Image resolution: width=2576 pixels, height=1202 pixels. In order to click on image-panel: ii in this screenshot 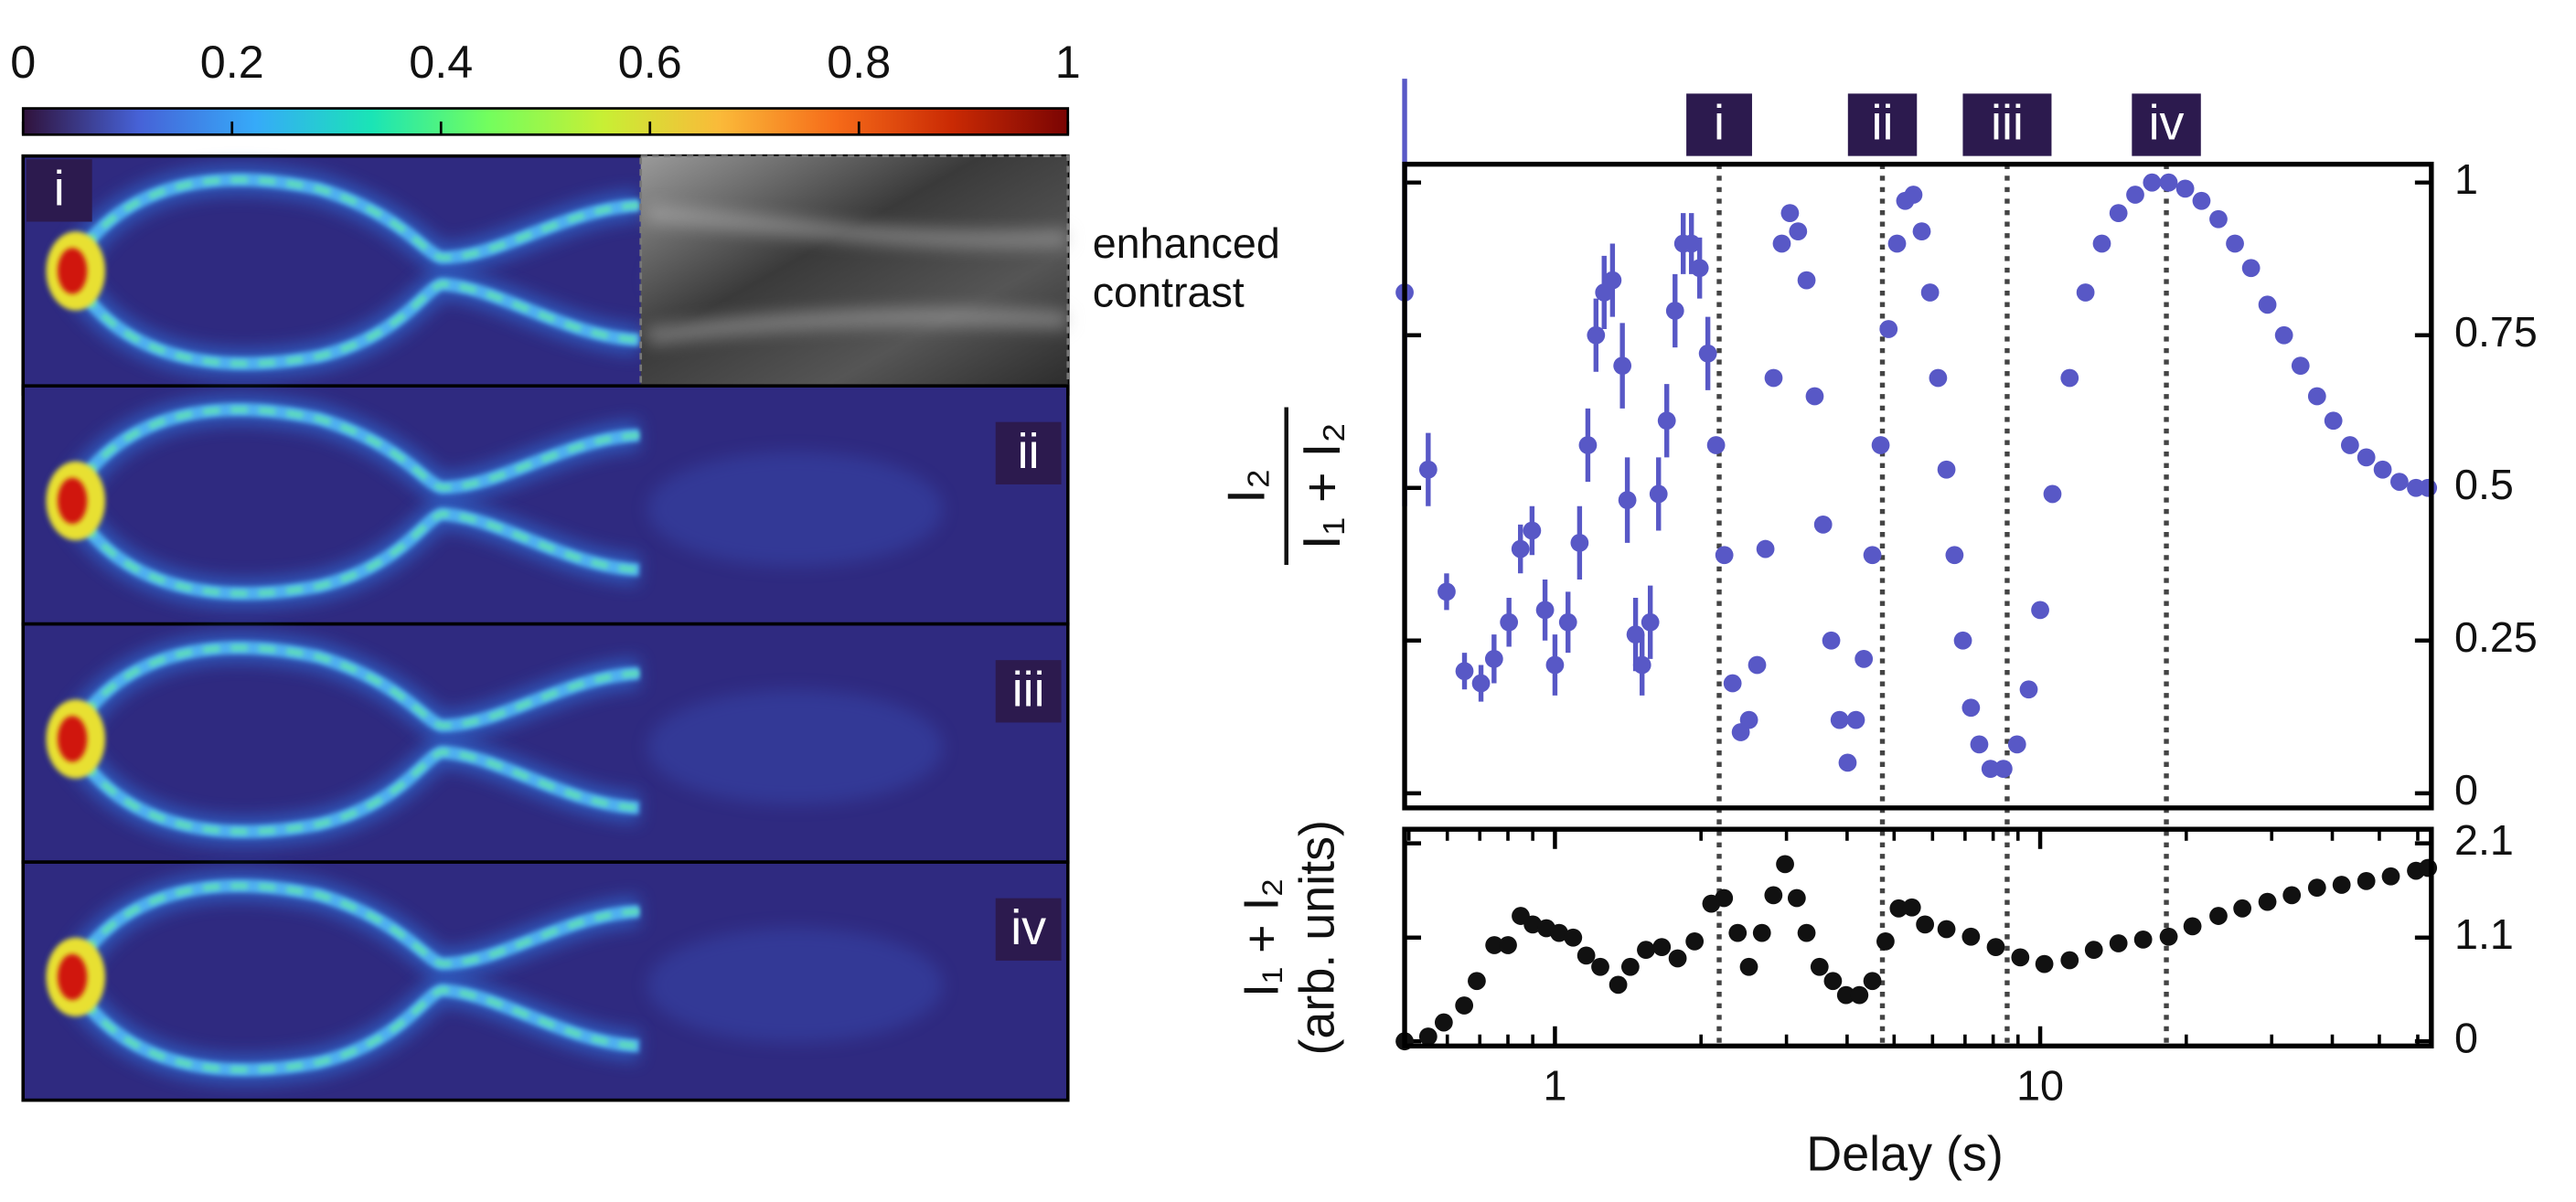, I will do `click(545, 505)`.